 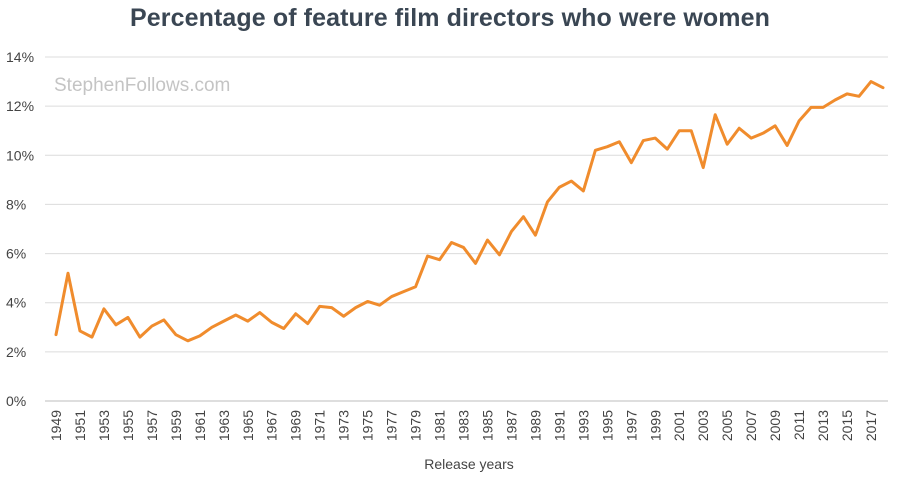 I want to click on x-tick-label: 1961, so click(x=200, y=425).